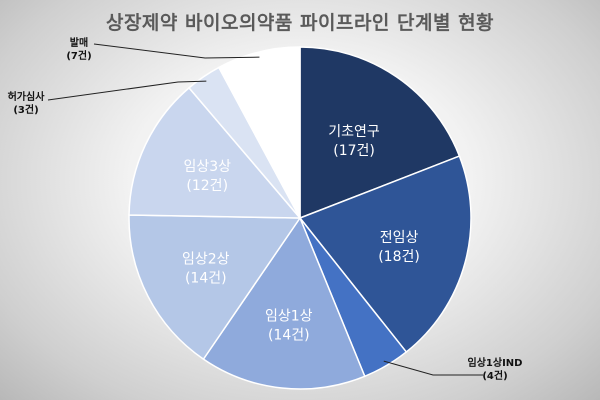 The width and height of the screenshot is (600, 400). What do you see at coordinates (399, 238) in the screenshot?
I see `slice-label-name-1: 전임상` at bounding box center [399, 238].